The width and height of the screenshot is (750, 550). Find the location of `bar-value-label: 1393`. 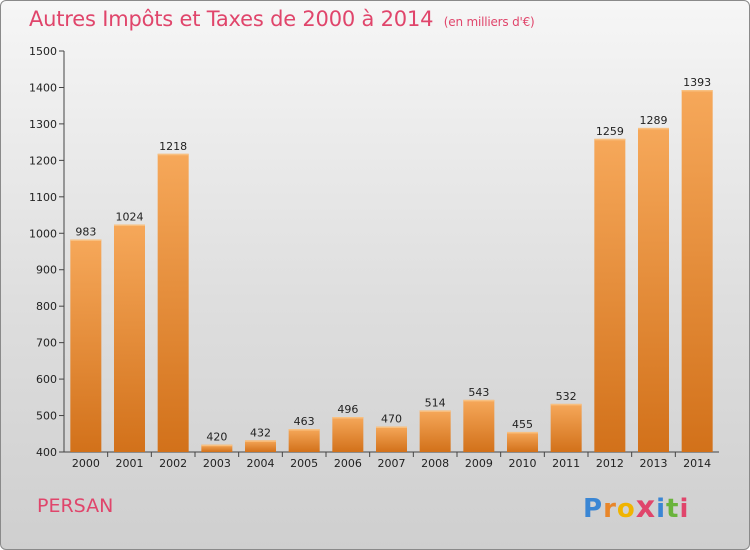

bar-value-label: 1393 is located at coordinates (697, 82).